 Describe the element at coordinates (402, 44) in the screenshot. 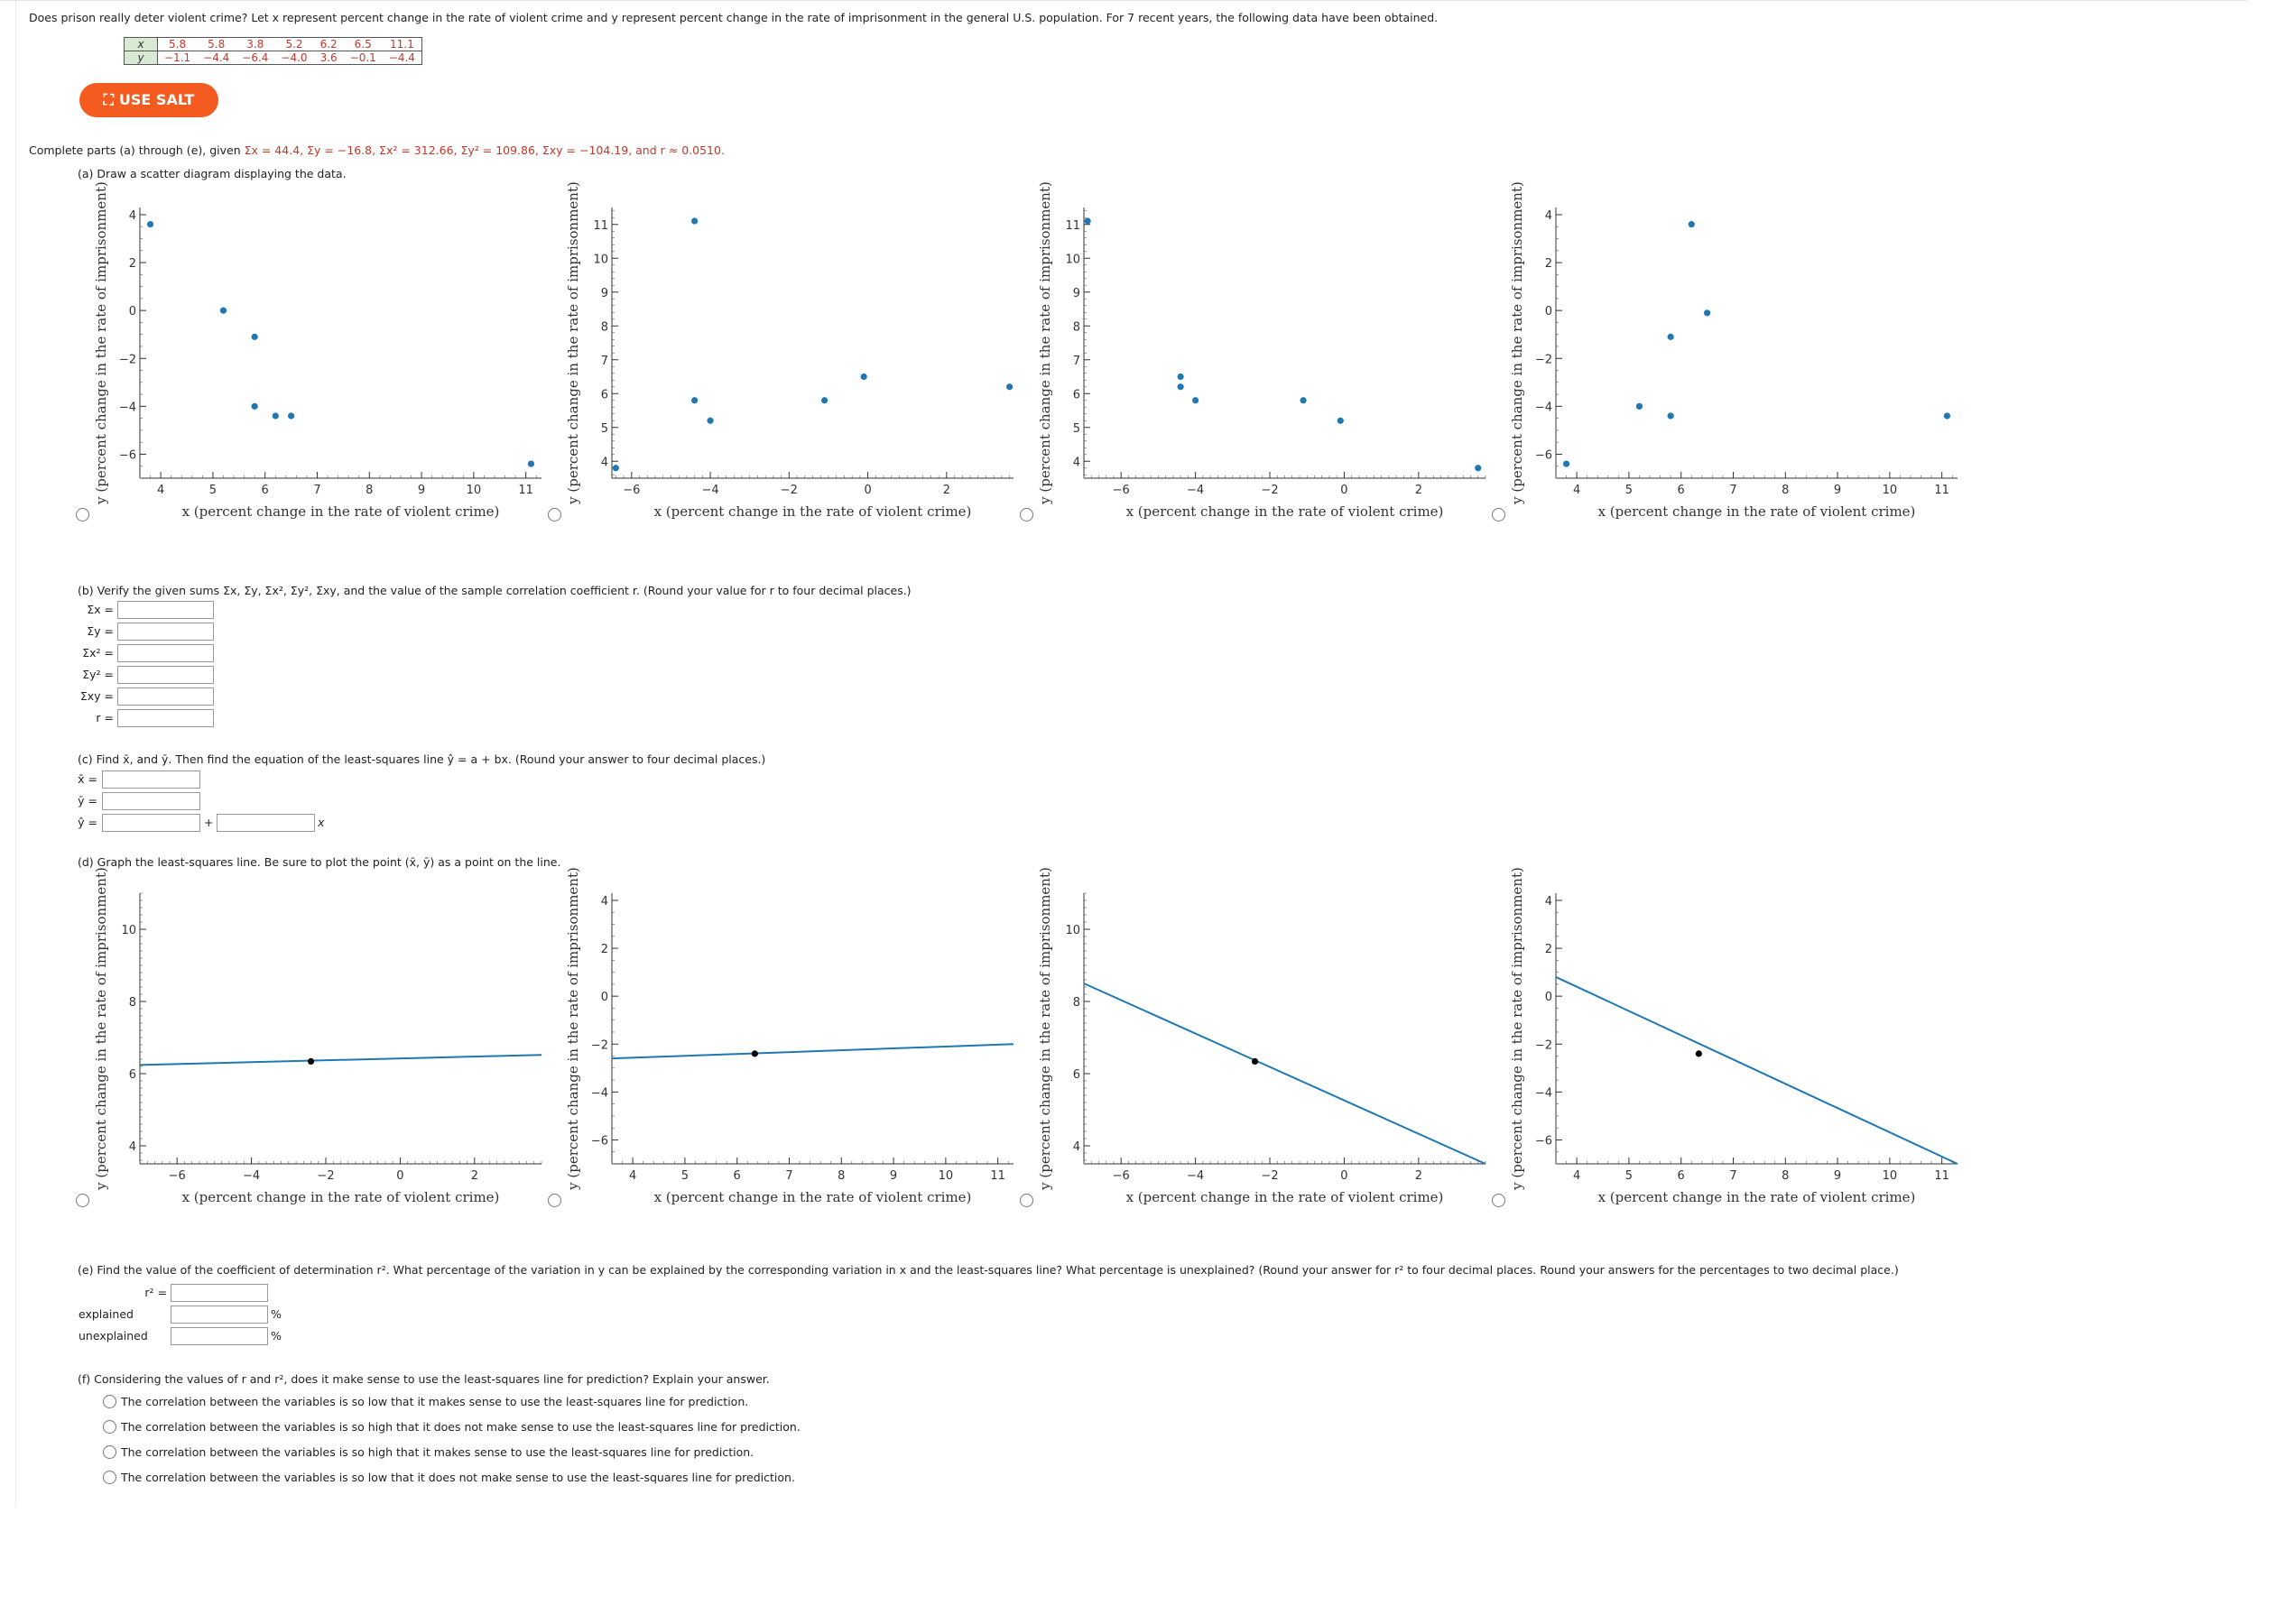

I see `table-cell: 11.1` at that location.